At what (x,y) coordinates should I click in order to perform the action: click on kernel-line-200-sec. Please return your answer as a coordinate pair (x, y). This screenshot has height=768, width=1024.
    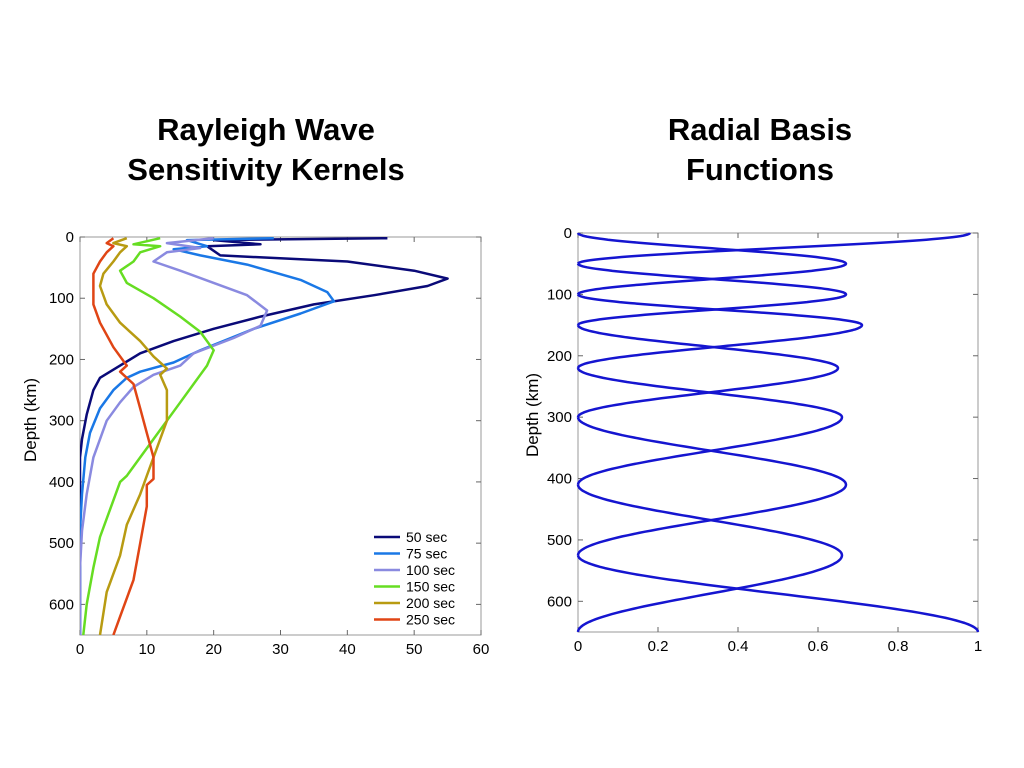
    Looking at the image, I should click on (133, 436).